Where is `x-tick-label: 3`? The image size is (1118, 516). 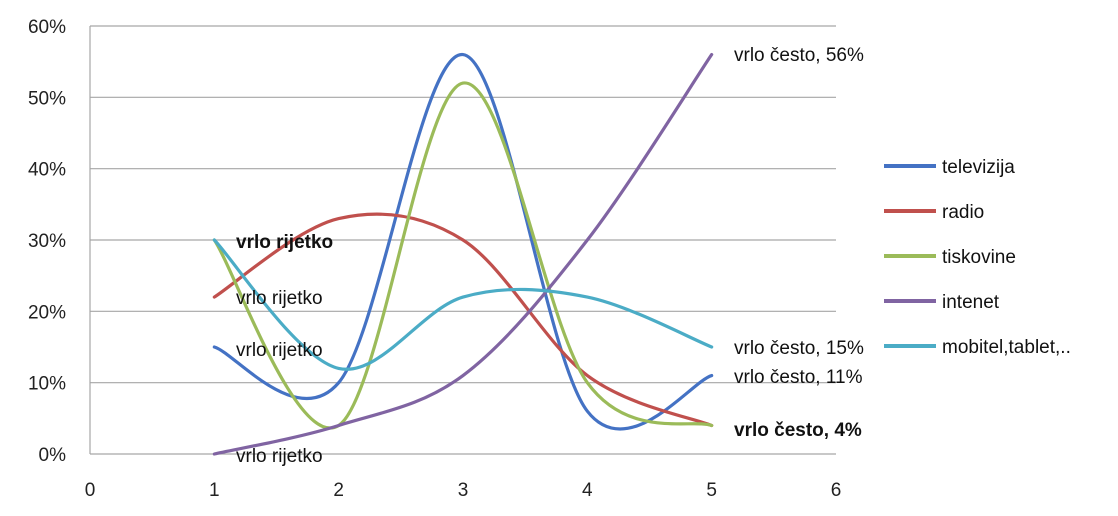 x-tick-label: 3 is located at coordinates (463, 490).